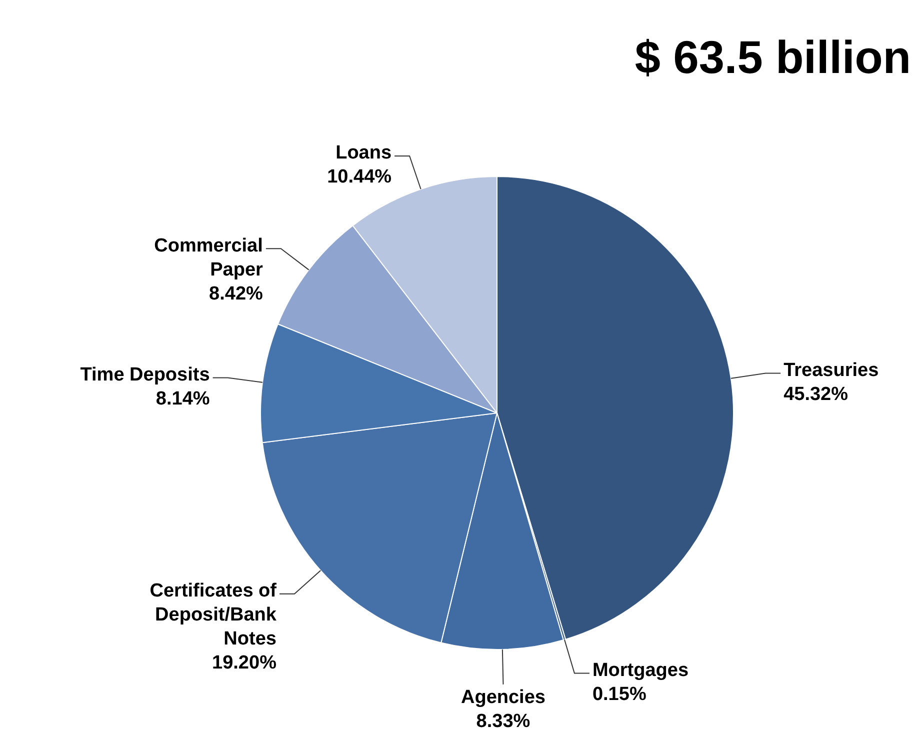 The height and width of the screenshot is (742, 921). What do you see at coordinates (183, 399) in the screenshot?
I see `data-label: 8.14%` at bounding box center [183, 399].